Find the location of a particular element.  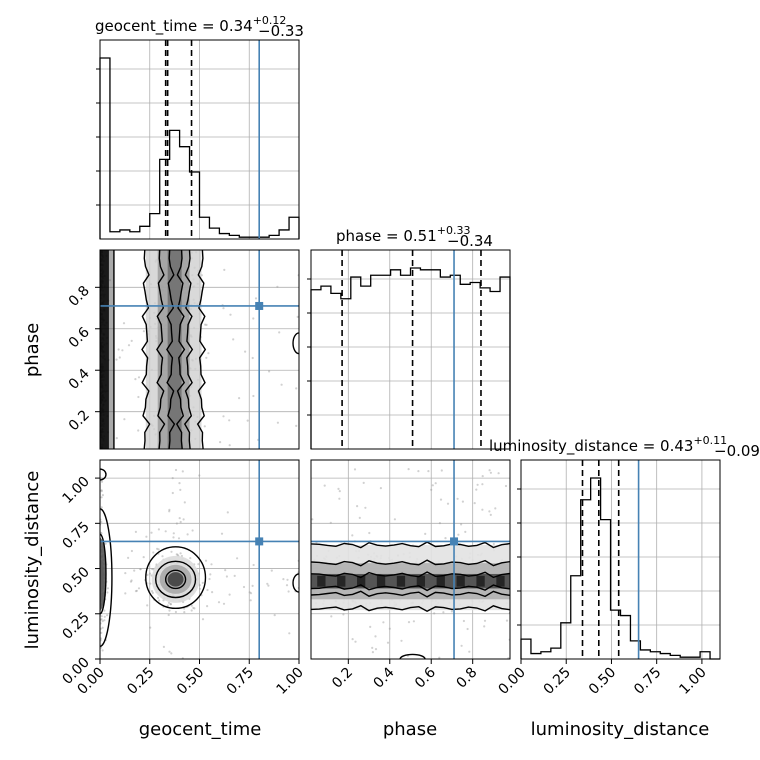

histogram-geocent-time is located at coordinates (198, 139).